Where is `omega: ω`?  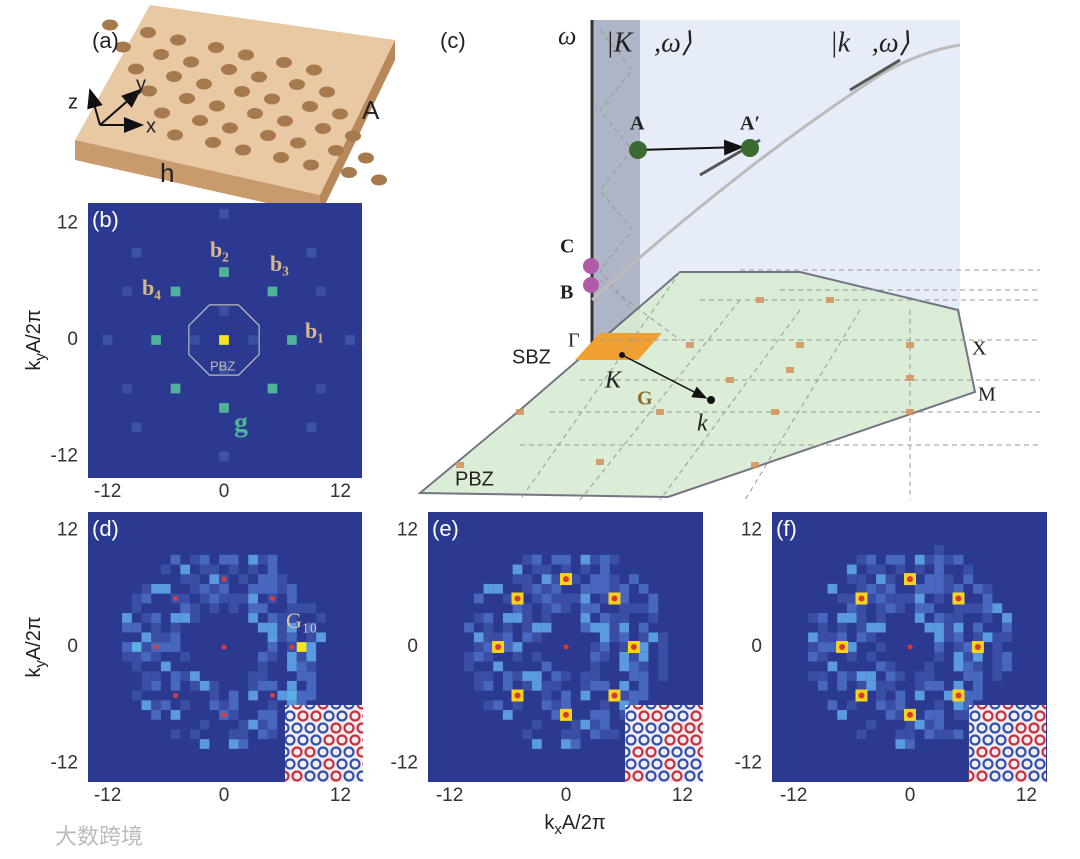
omega: ω is located at coordinates (567, 35).